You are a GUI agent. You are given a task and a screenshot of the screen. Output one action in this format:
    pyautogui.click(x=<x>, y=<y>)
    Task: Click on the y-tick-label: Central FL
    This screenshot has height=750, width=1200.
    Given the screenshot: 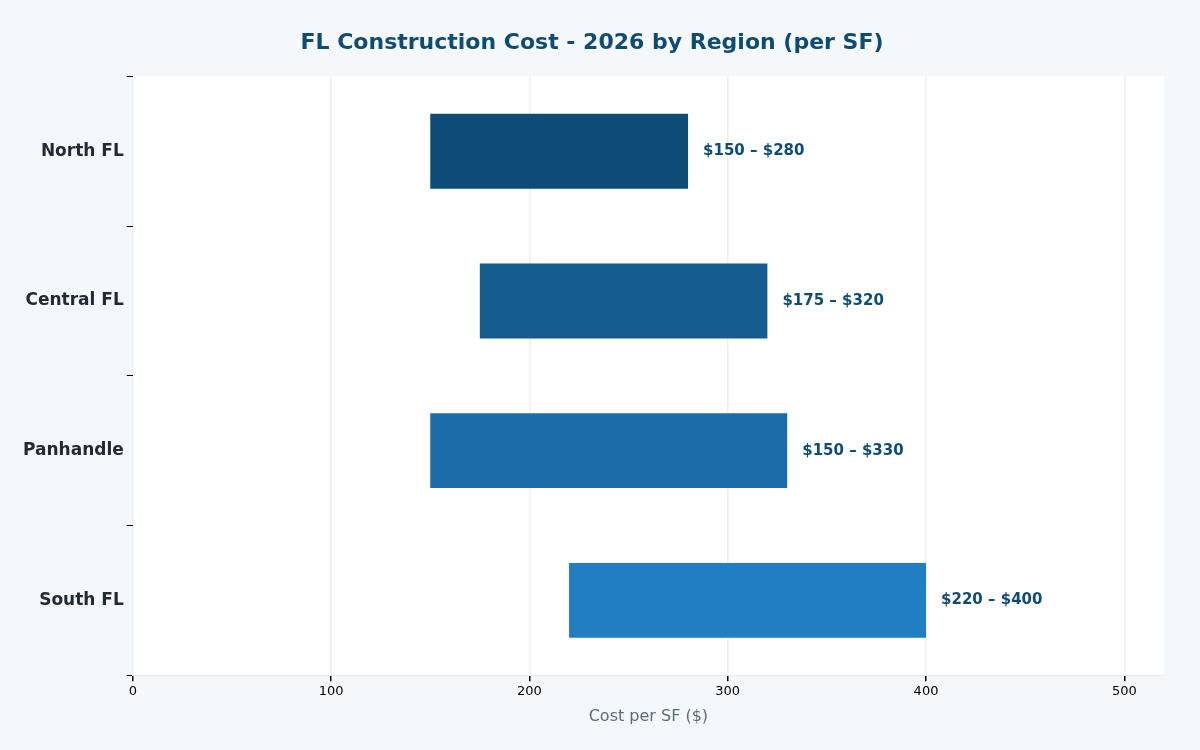 What is the action you would take?
    pyautogui.click(x=74, y=299)
    